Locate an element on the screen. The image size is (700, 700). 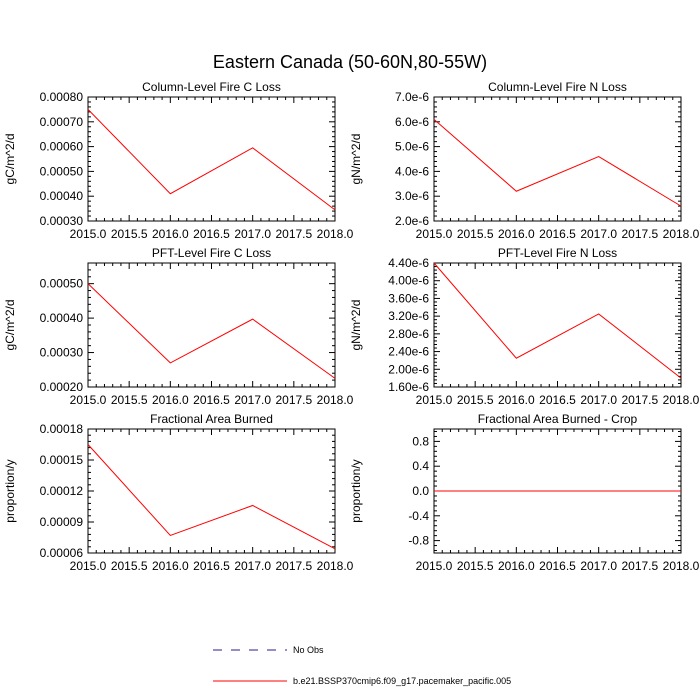
y-tick-label: 0.8 is located at coordinates (420, 441).